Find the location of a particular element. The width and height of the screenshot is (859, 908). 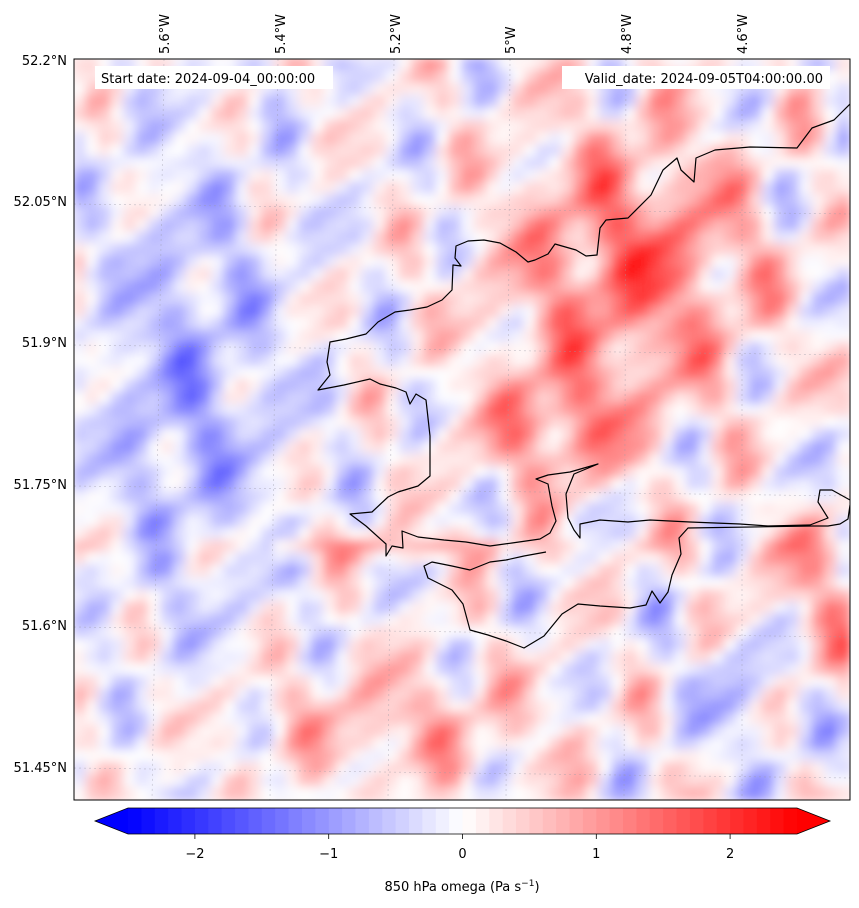

colorbar-tick-label: 0 is located at coordinates (462, 854).